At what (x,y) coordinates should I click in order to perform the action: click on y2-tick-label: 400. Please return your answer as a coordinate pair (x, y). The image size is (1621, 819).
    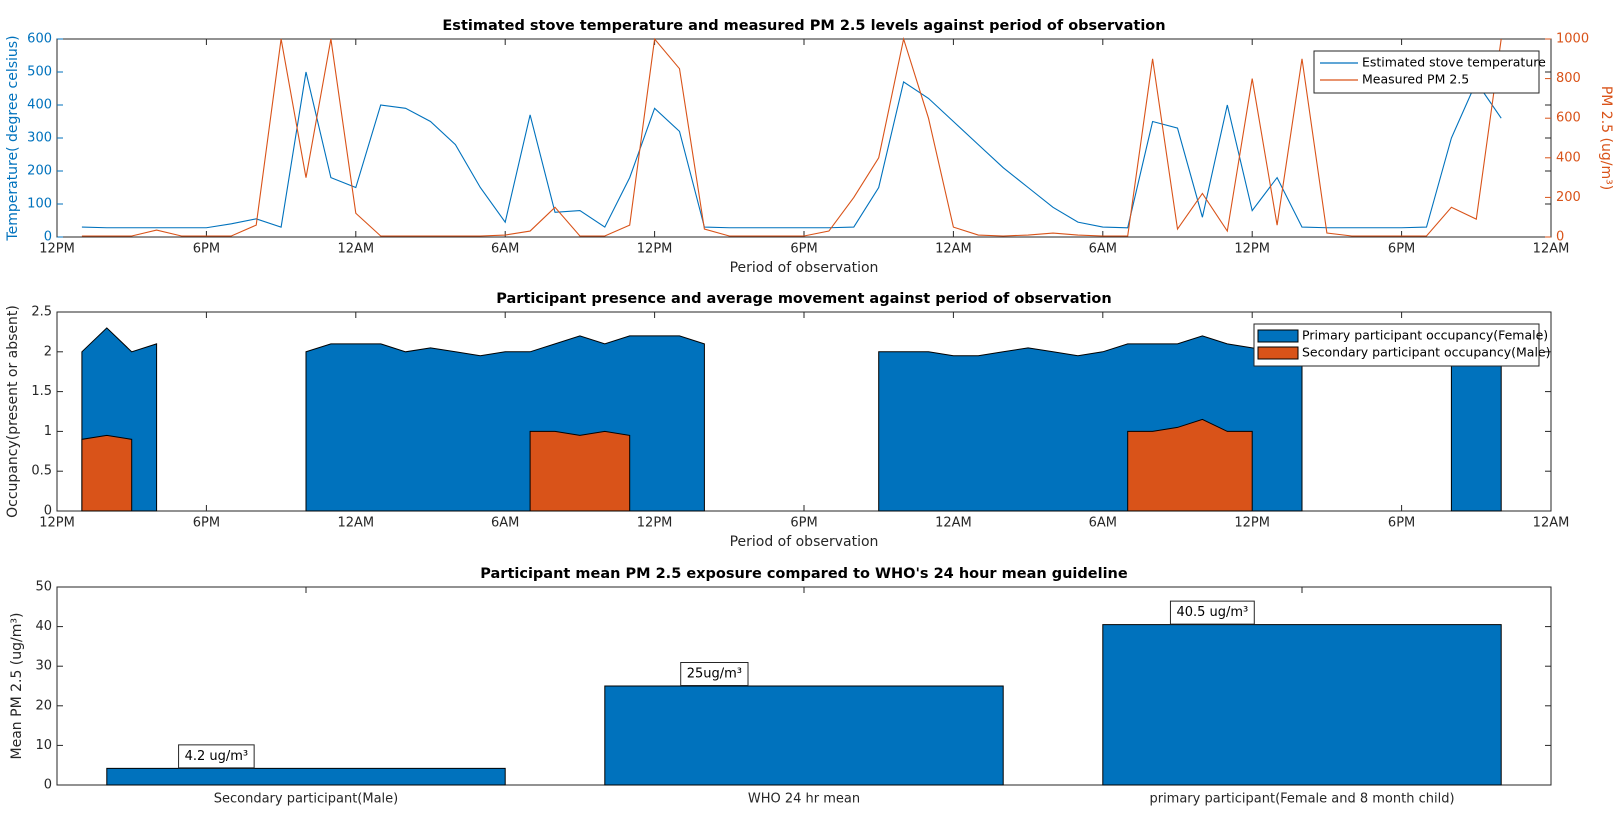
    Looking at the image, I should click on (1568, 157).